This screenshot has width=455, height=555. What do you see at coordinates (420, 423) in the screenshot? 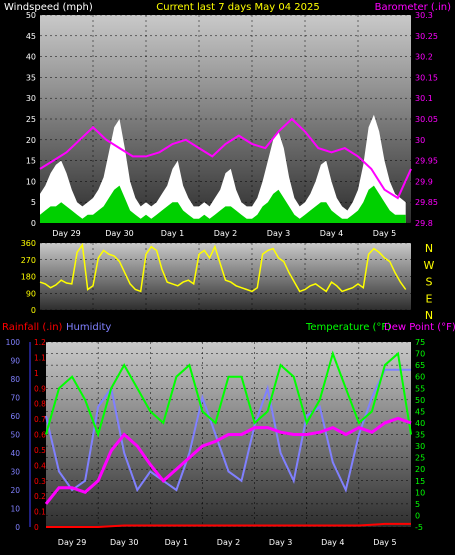
I see `temperature-tick-label: 40` at bounding box center [420, 423].